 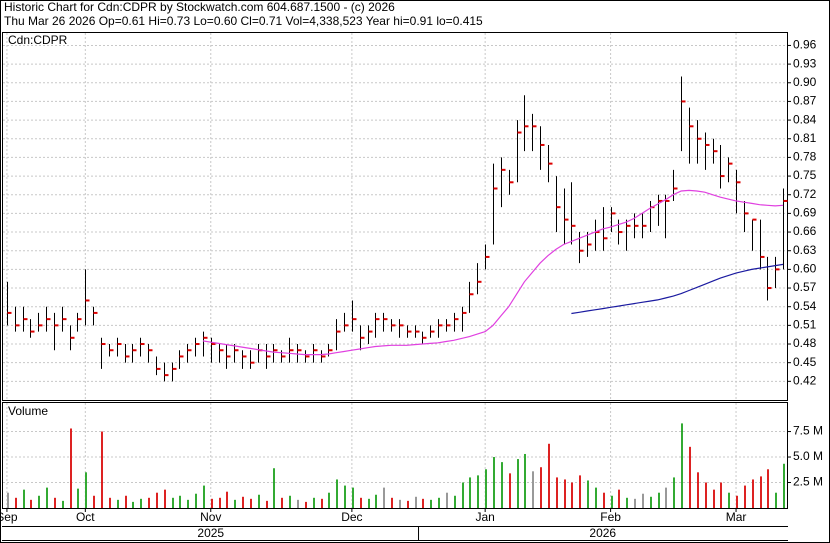 What do you see at coordinates (805, 101) in the screenshot?
I see `y-tick-label: 0.87` at bounding box center [805, 101].